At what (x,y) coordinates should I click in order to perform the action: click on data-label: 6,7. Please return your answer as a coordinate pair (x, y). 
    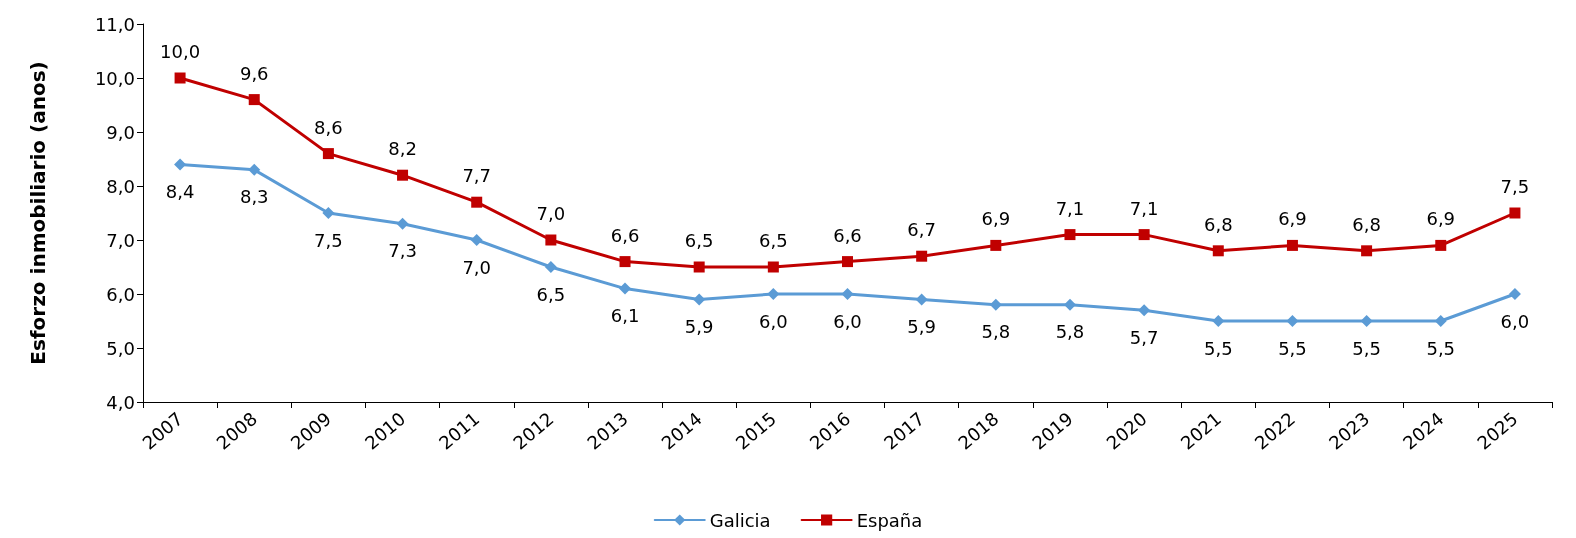
    Looking at the image, I should click on (921, 230).